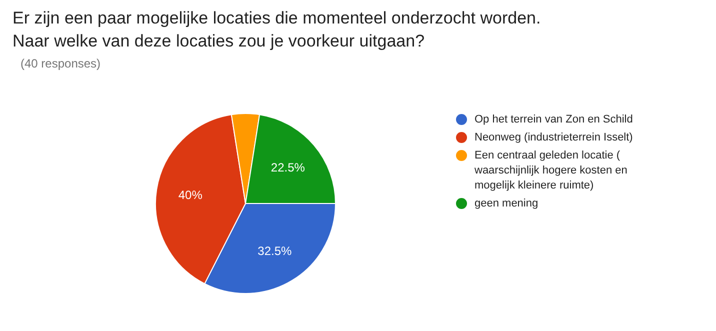  I want to click on data-label: 40%, so click(190, 195).